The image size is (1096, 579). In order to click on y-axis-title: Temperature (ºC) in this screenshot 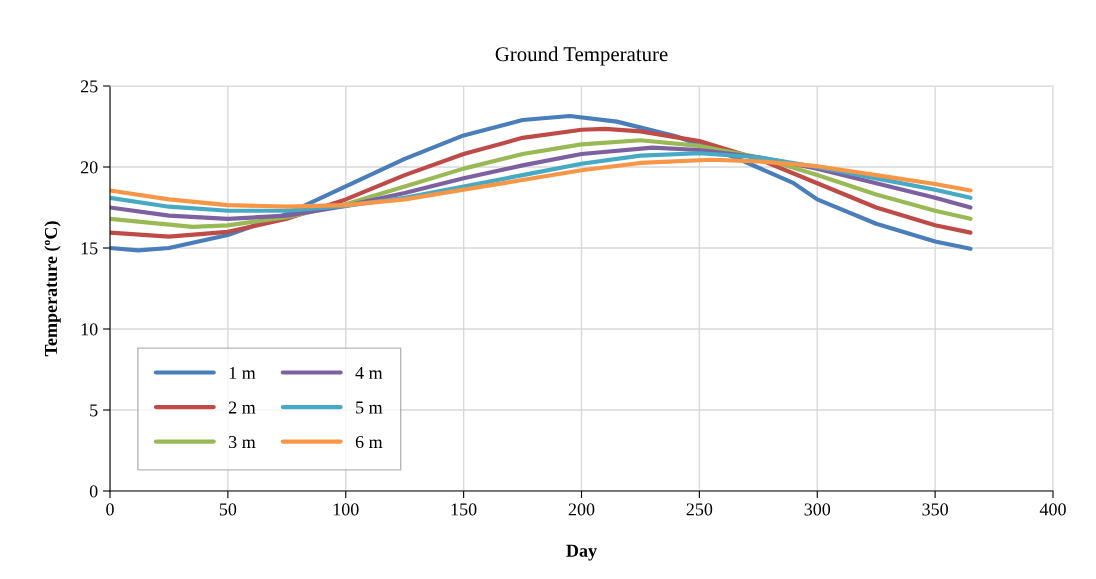, I will do `click(52, 289)`.